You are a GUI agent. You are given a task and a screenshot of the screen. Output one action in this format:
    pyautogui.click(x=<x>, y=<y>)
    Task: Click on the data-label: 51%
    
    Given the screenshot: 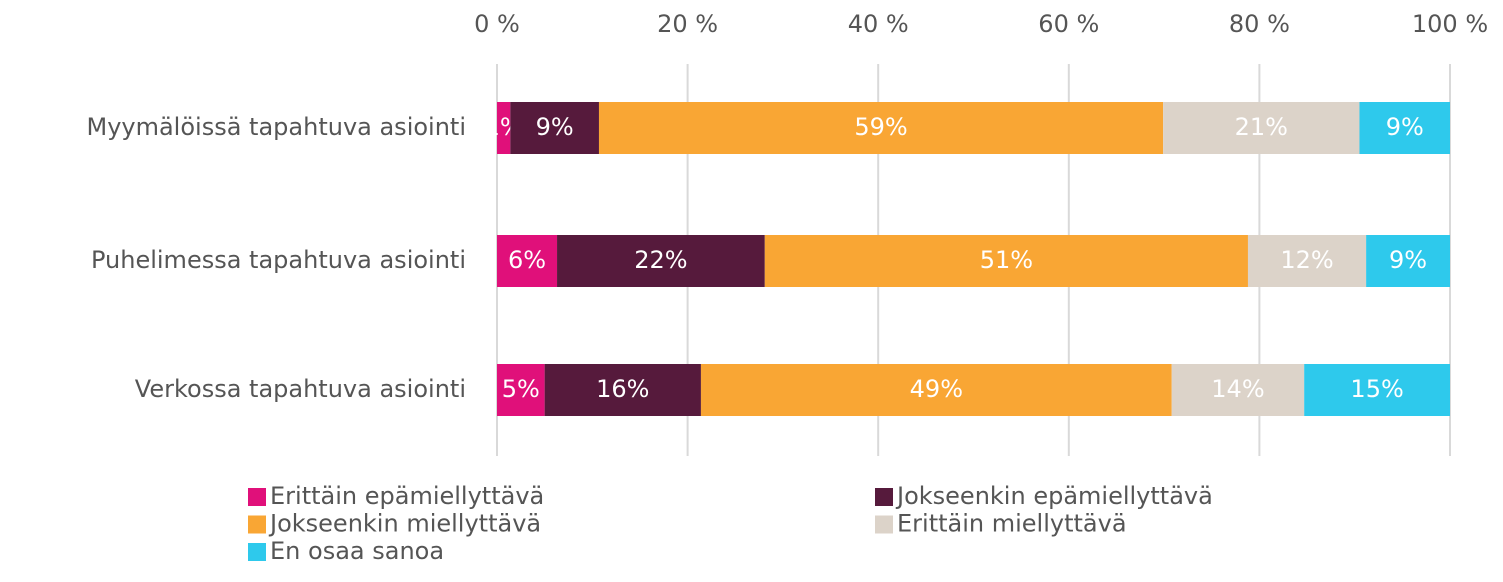 What is the action you would take?
    pyautogui.click(x=1006, y=260)
    